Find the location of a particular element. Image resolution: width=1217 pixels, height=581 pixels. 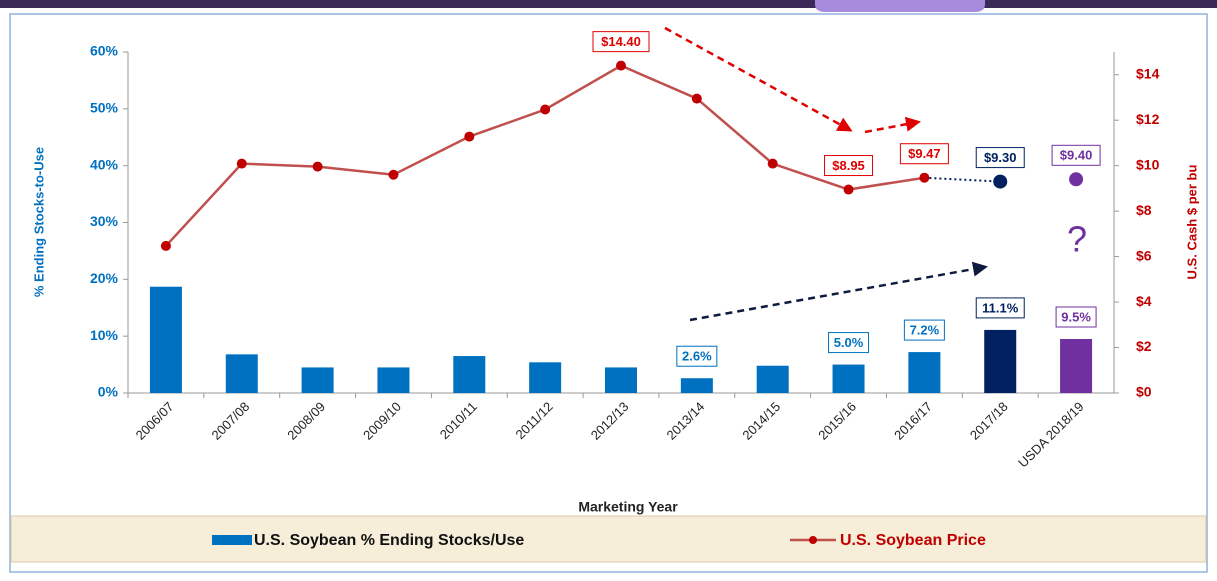

y2-tick-label: $12 is located at coordinates (1148, 119).